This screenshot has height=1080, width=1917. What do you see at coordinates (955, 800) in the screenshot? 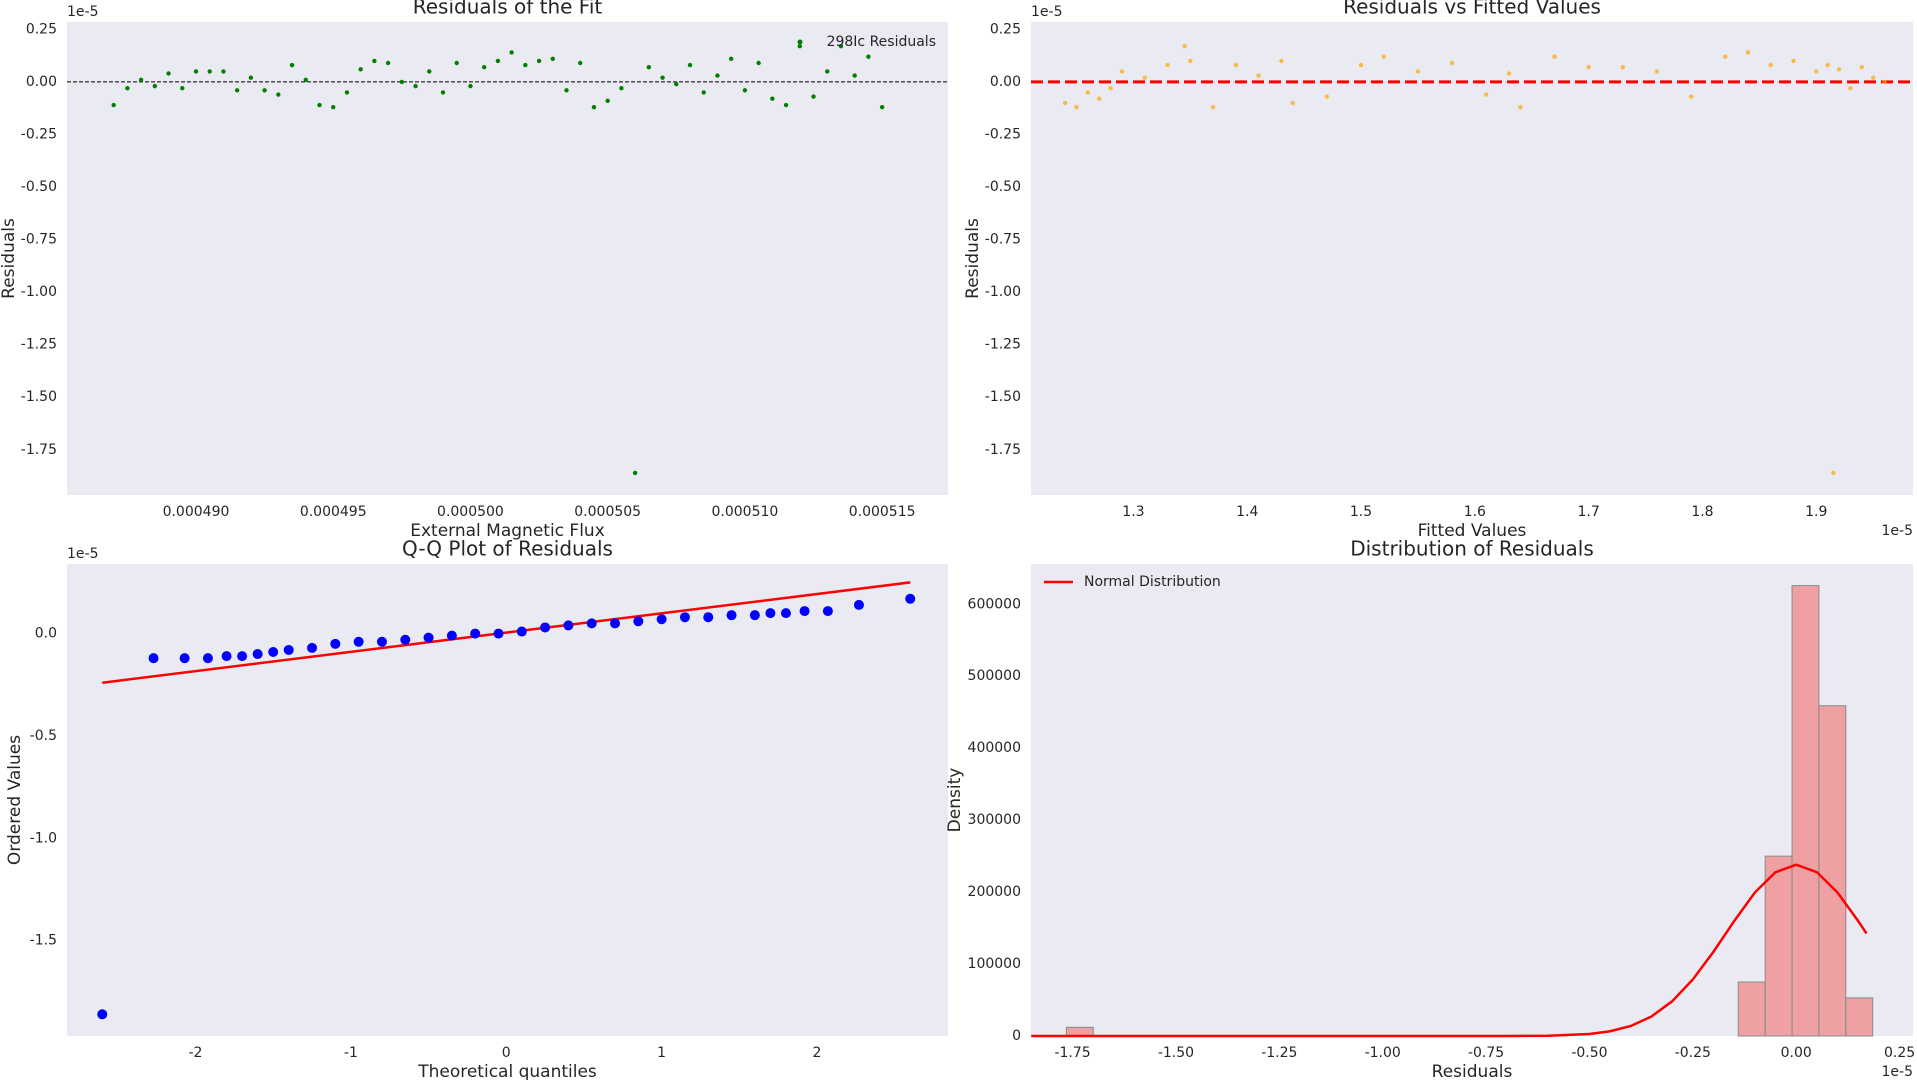
I see `y-axis-label: Density` at bounding box center [955, 800].